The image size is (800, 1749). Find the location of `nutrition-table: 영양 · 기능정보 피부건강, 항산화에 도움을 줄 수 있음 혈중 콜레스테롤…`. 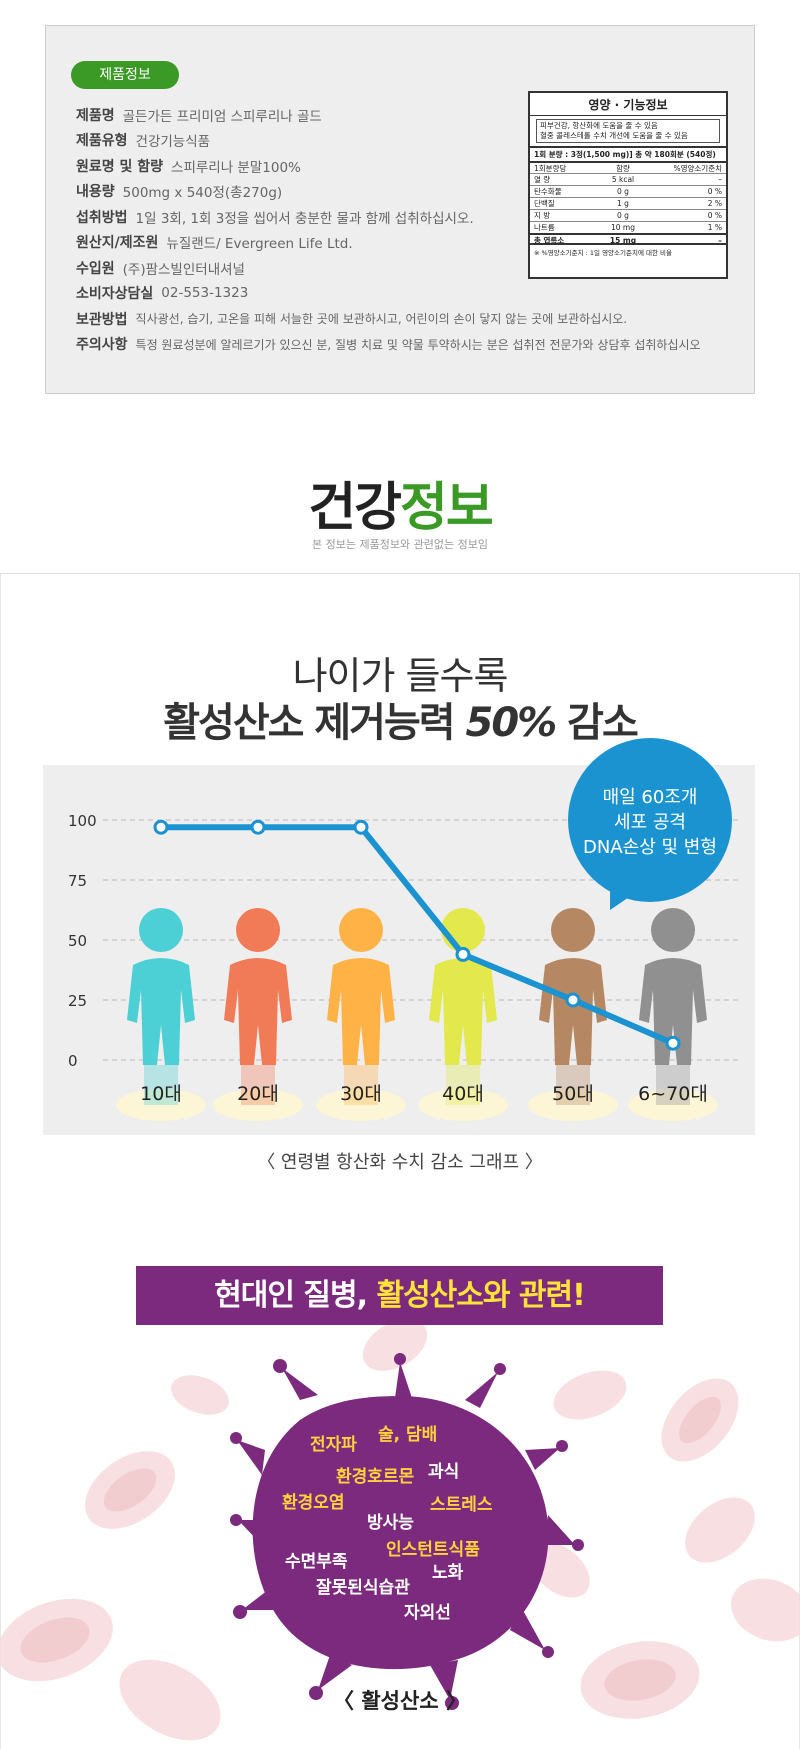

nutrition-table: 영양 · 기능정보 피부건강, 항산화에 도움을 줄 수 있음 혈중 콜레스테롤… is located at coordinates (628, 185).